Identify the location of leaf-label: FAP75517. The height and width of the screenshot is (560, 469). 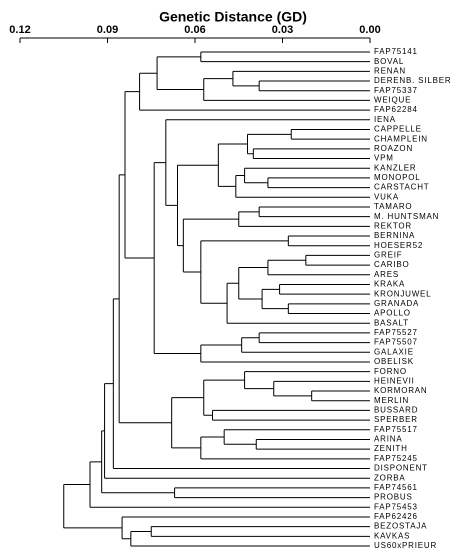
(396, 429).